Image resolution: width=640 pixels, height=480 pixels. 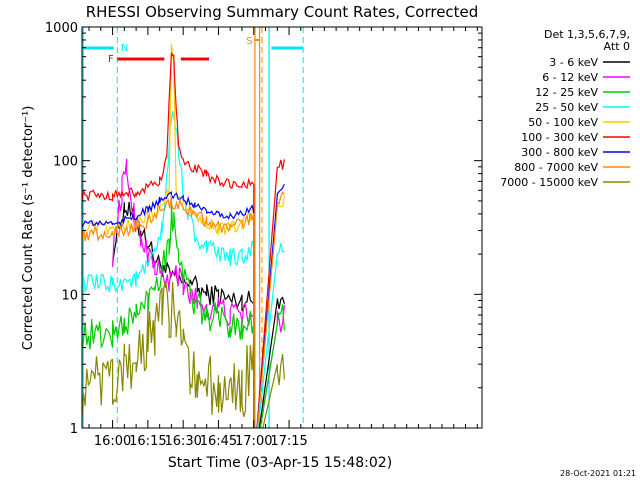 I want to click on legend-item-label: 7000 - 15000 keV, so click(x=549, y=182).